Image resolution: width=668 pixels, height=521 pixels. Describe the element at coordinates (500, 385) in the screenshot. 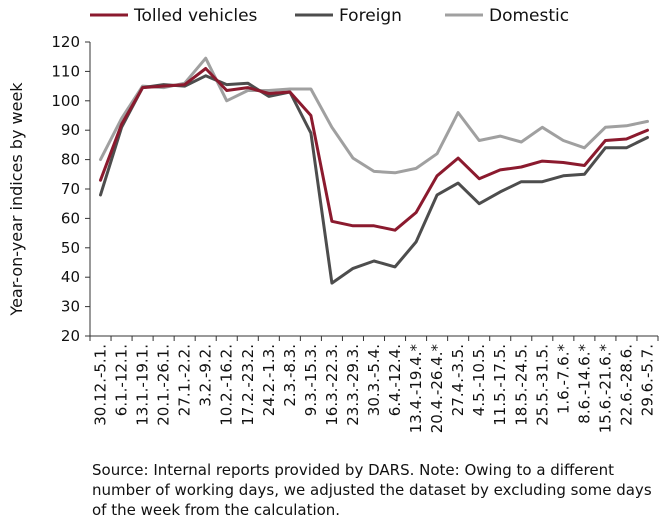

I see `x-tick-label: 11.5.-17.5.` at that location.